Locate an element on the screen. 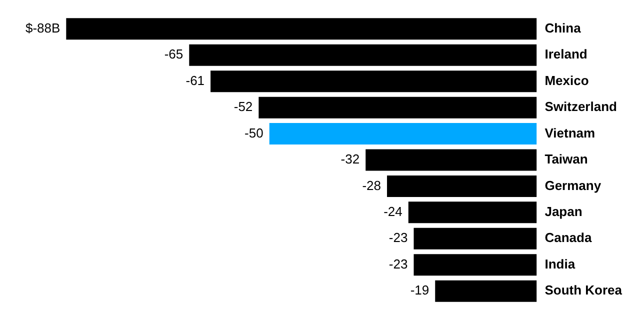  y-tick-label: China is located at coordinates (563, 28).